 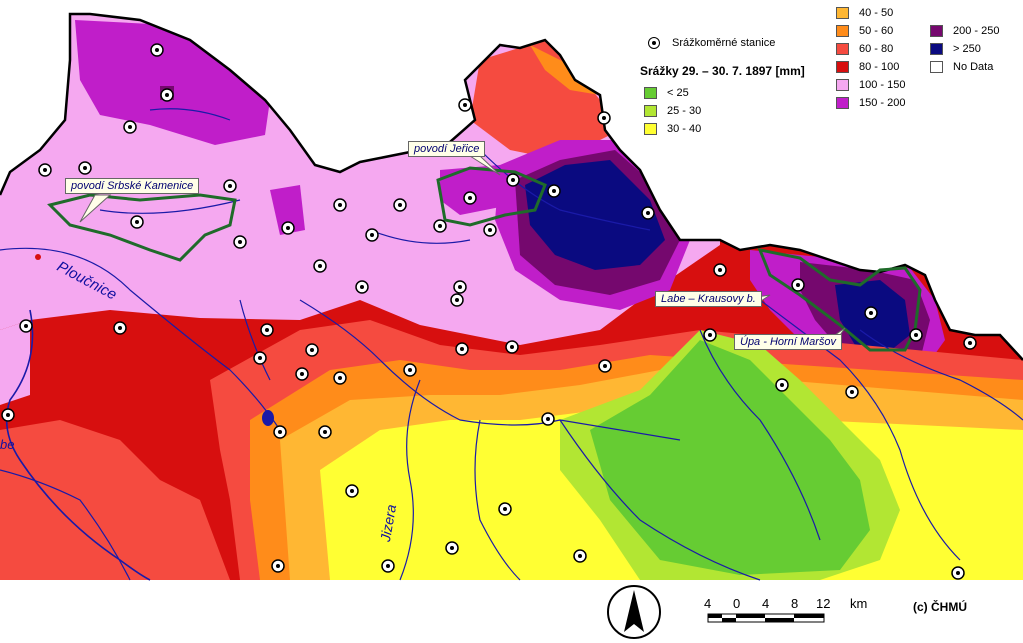 What do you see at coordinates (115, 500) in the screenshot?
I see `zone-60-80-southwest` at bounding box center [115, 500].